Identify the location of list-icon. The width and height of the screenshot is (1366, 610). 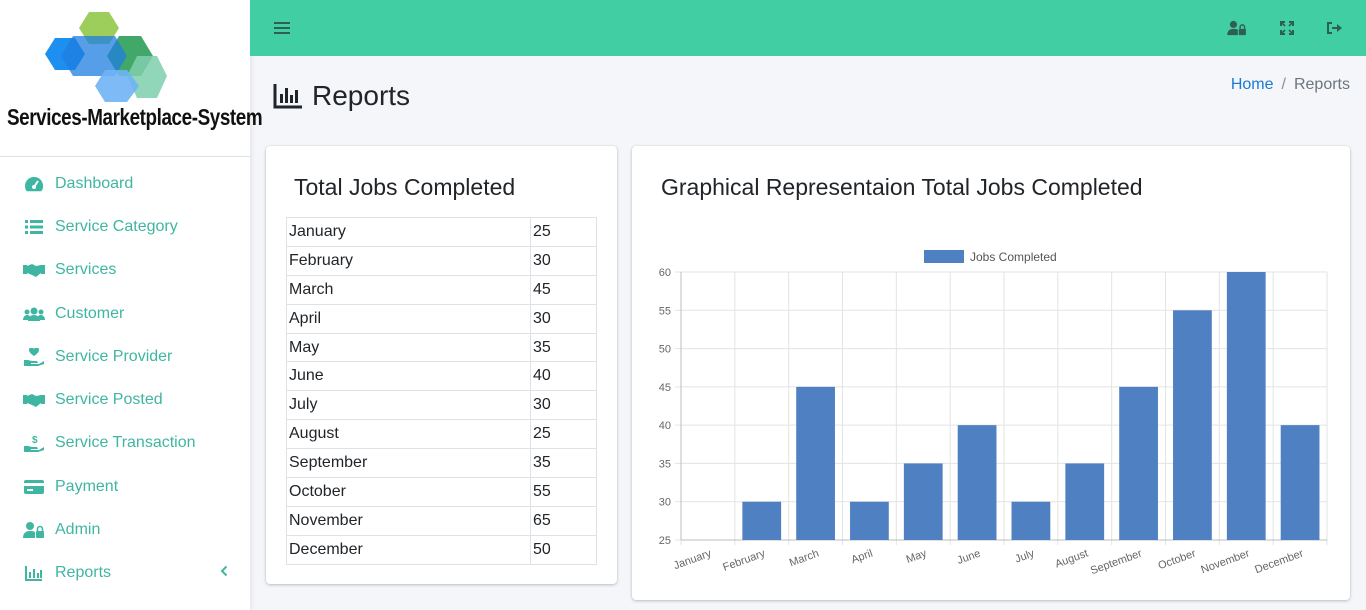
(34, 227).